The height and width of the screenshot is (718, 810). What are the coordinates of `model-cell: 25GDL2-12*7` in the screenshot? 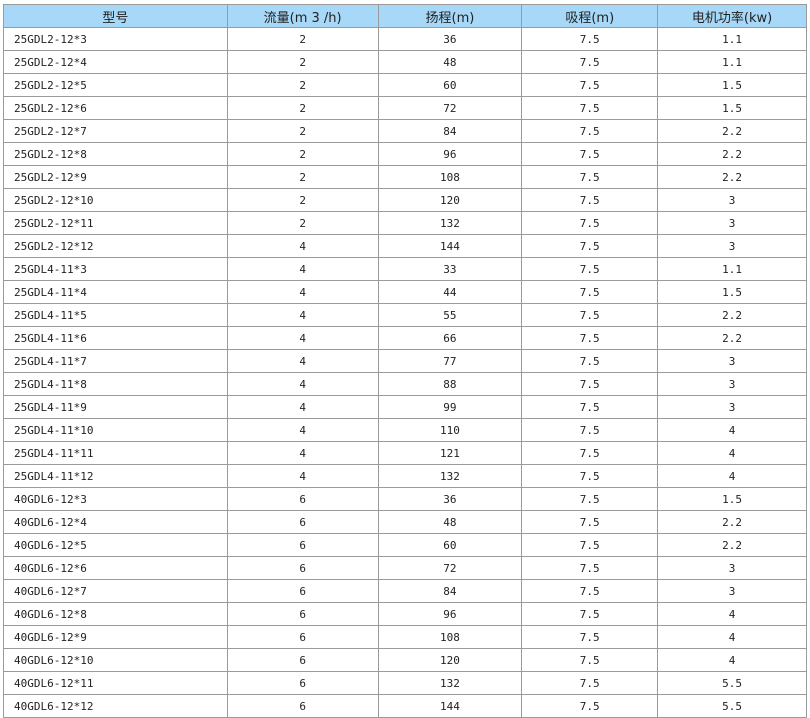 It's located at (115, 131).